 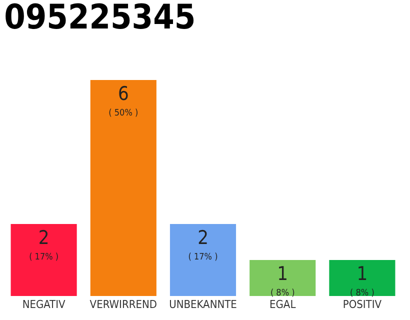 I want to click on x-tick-label: VERWIRREND, so click(x=124, y=304).